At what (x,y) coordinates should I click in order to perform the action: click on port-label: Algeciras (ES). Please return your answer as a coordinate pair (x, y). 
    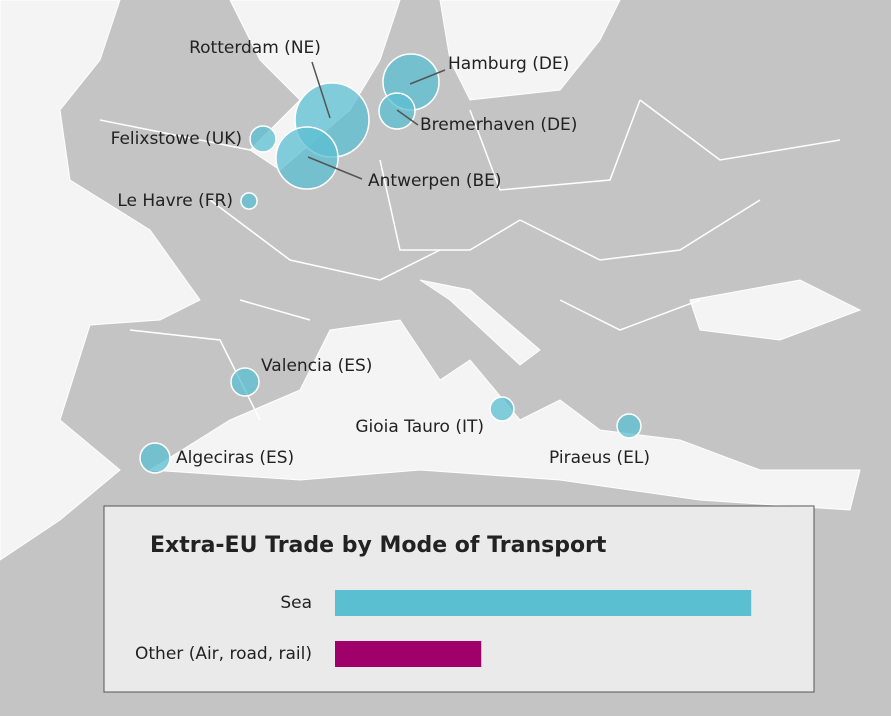
    Looking at the image, I should click on (235, 458).